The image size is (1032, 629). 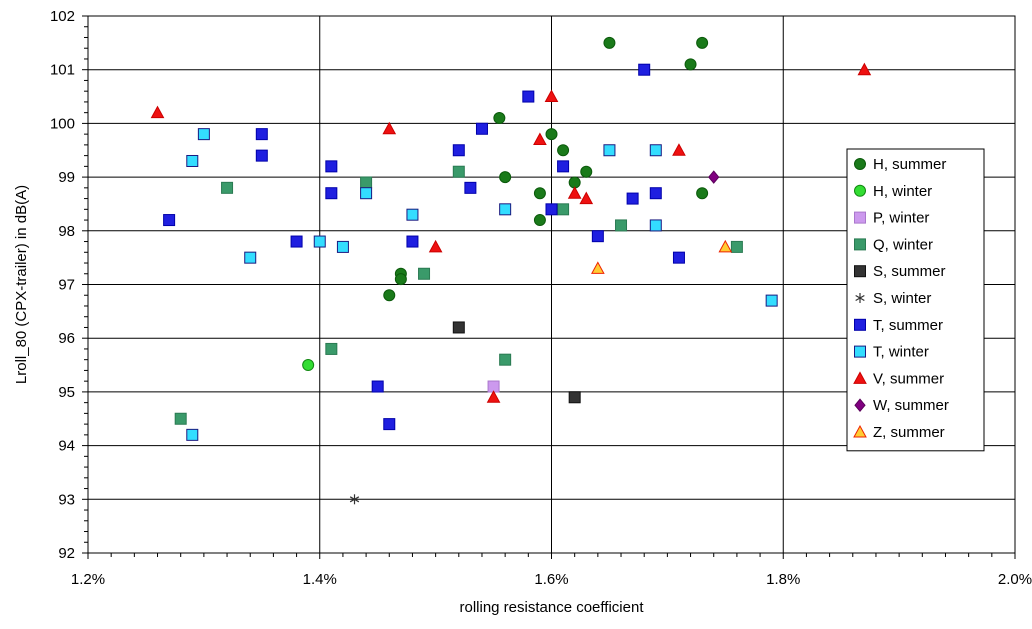 I want to click on x-axis-title: rolling resistance coefficient, so click(x=552, y=607).